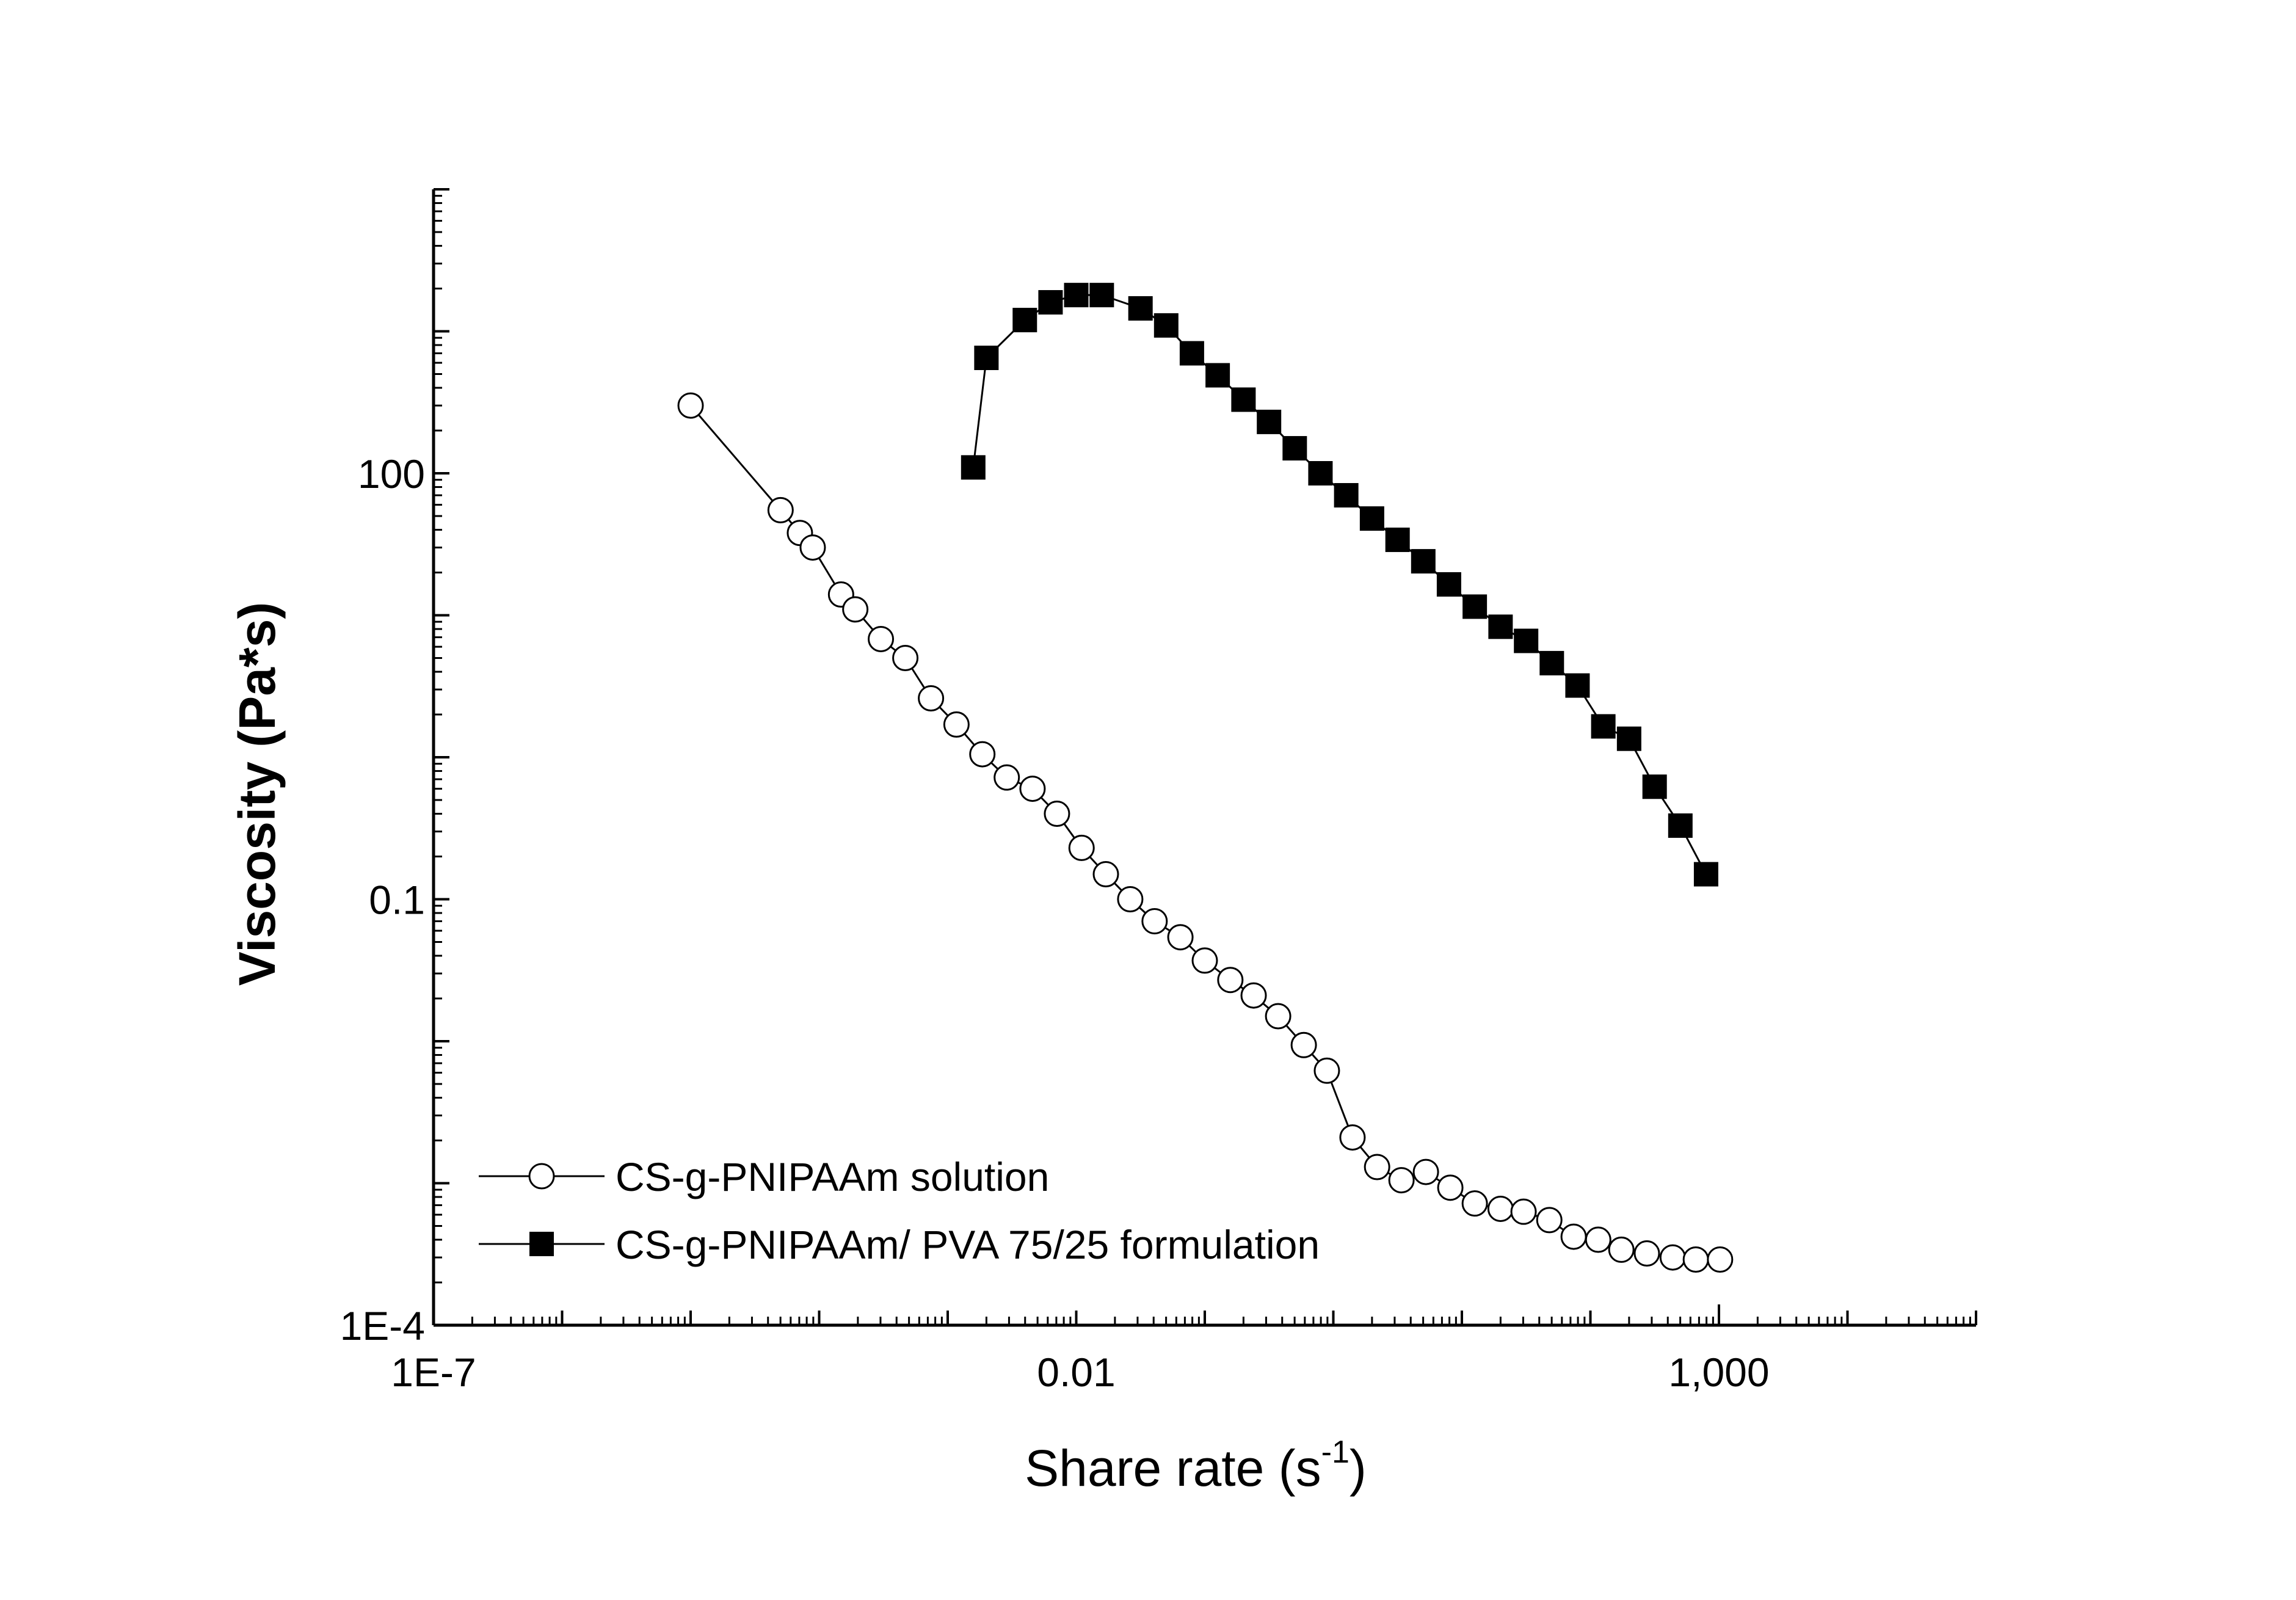 The width and height of the screenshot is (2296, 1600). I want to click on x-tick-label: 0.01, so click(1076, 1372).